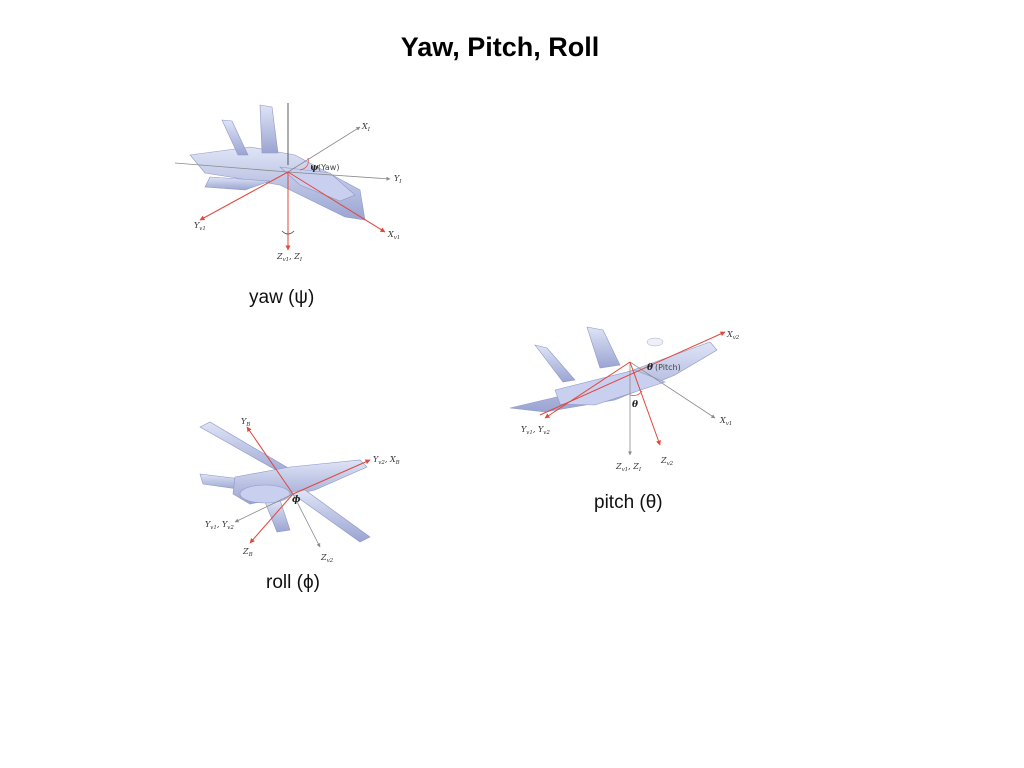  What do you see at coordinates (663, 460) in the screenshot?
I see `pitch-z-v2-label: Z` at bounding box center [663, 460].